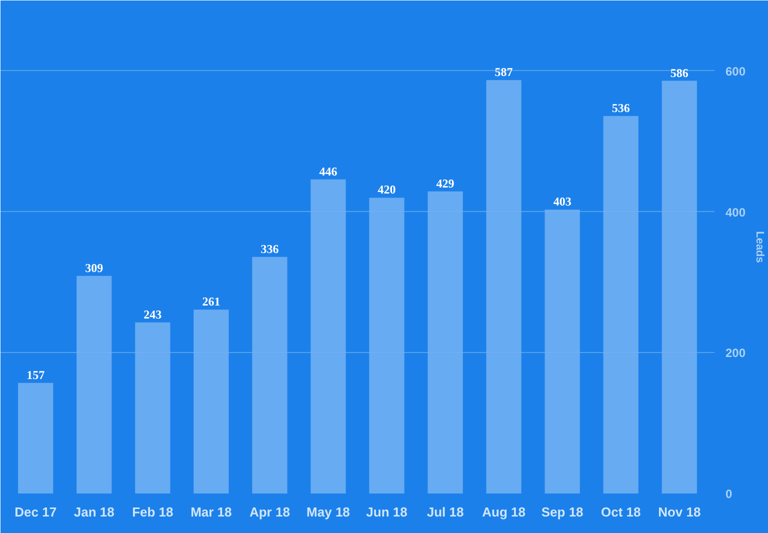 This screenshot has height=533, width=768. I want to click on data-label: 261, so click(211, 301).